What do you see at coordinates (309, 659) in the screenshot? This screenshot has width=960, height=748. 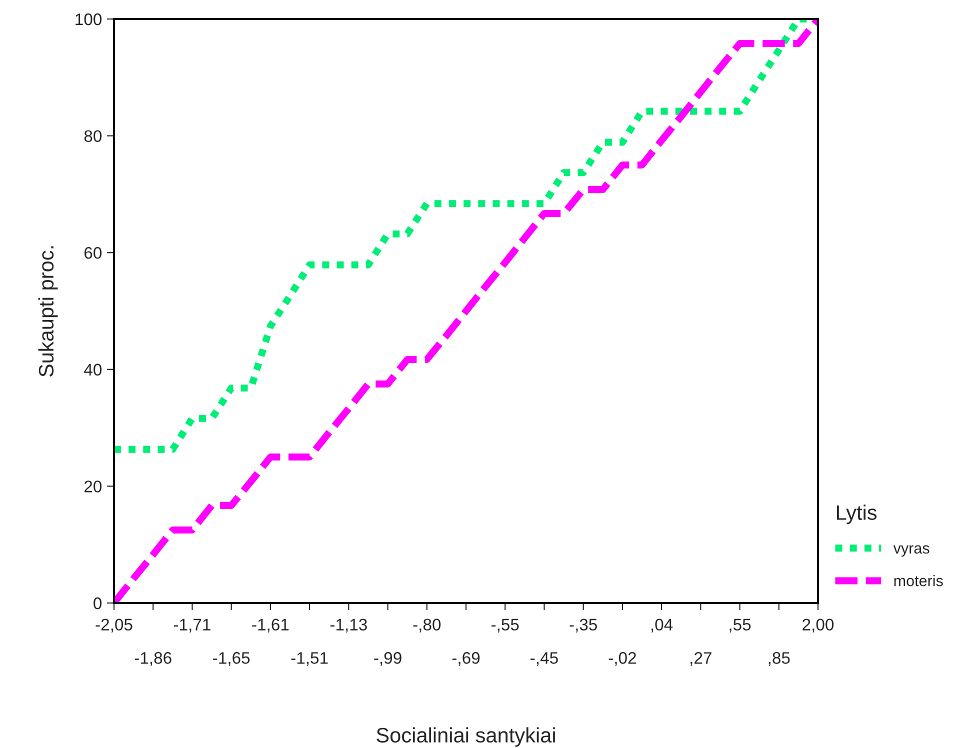 I see `x-tick-label: -1,51` at bounding box center [309, 659].